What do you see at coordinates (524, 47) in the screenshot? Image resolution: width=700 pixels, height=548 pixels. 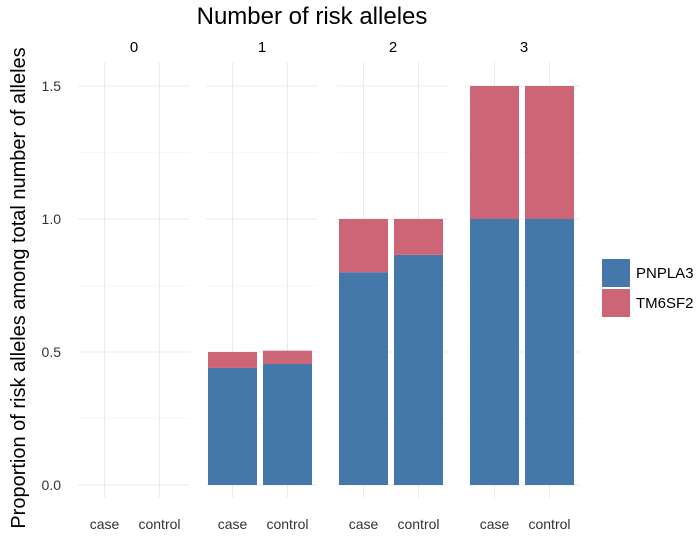 I see `facet-label: 3` at bounding box center [524, 47].